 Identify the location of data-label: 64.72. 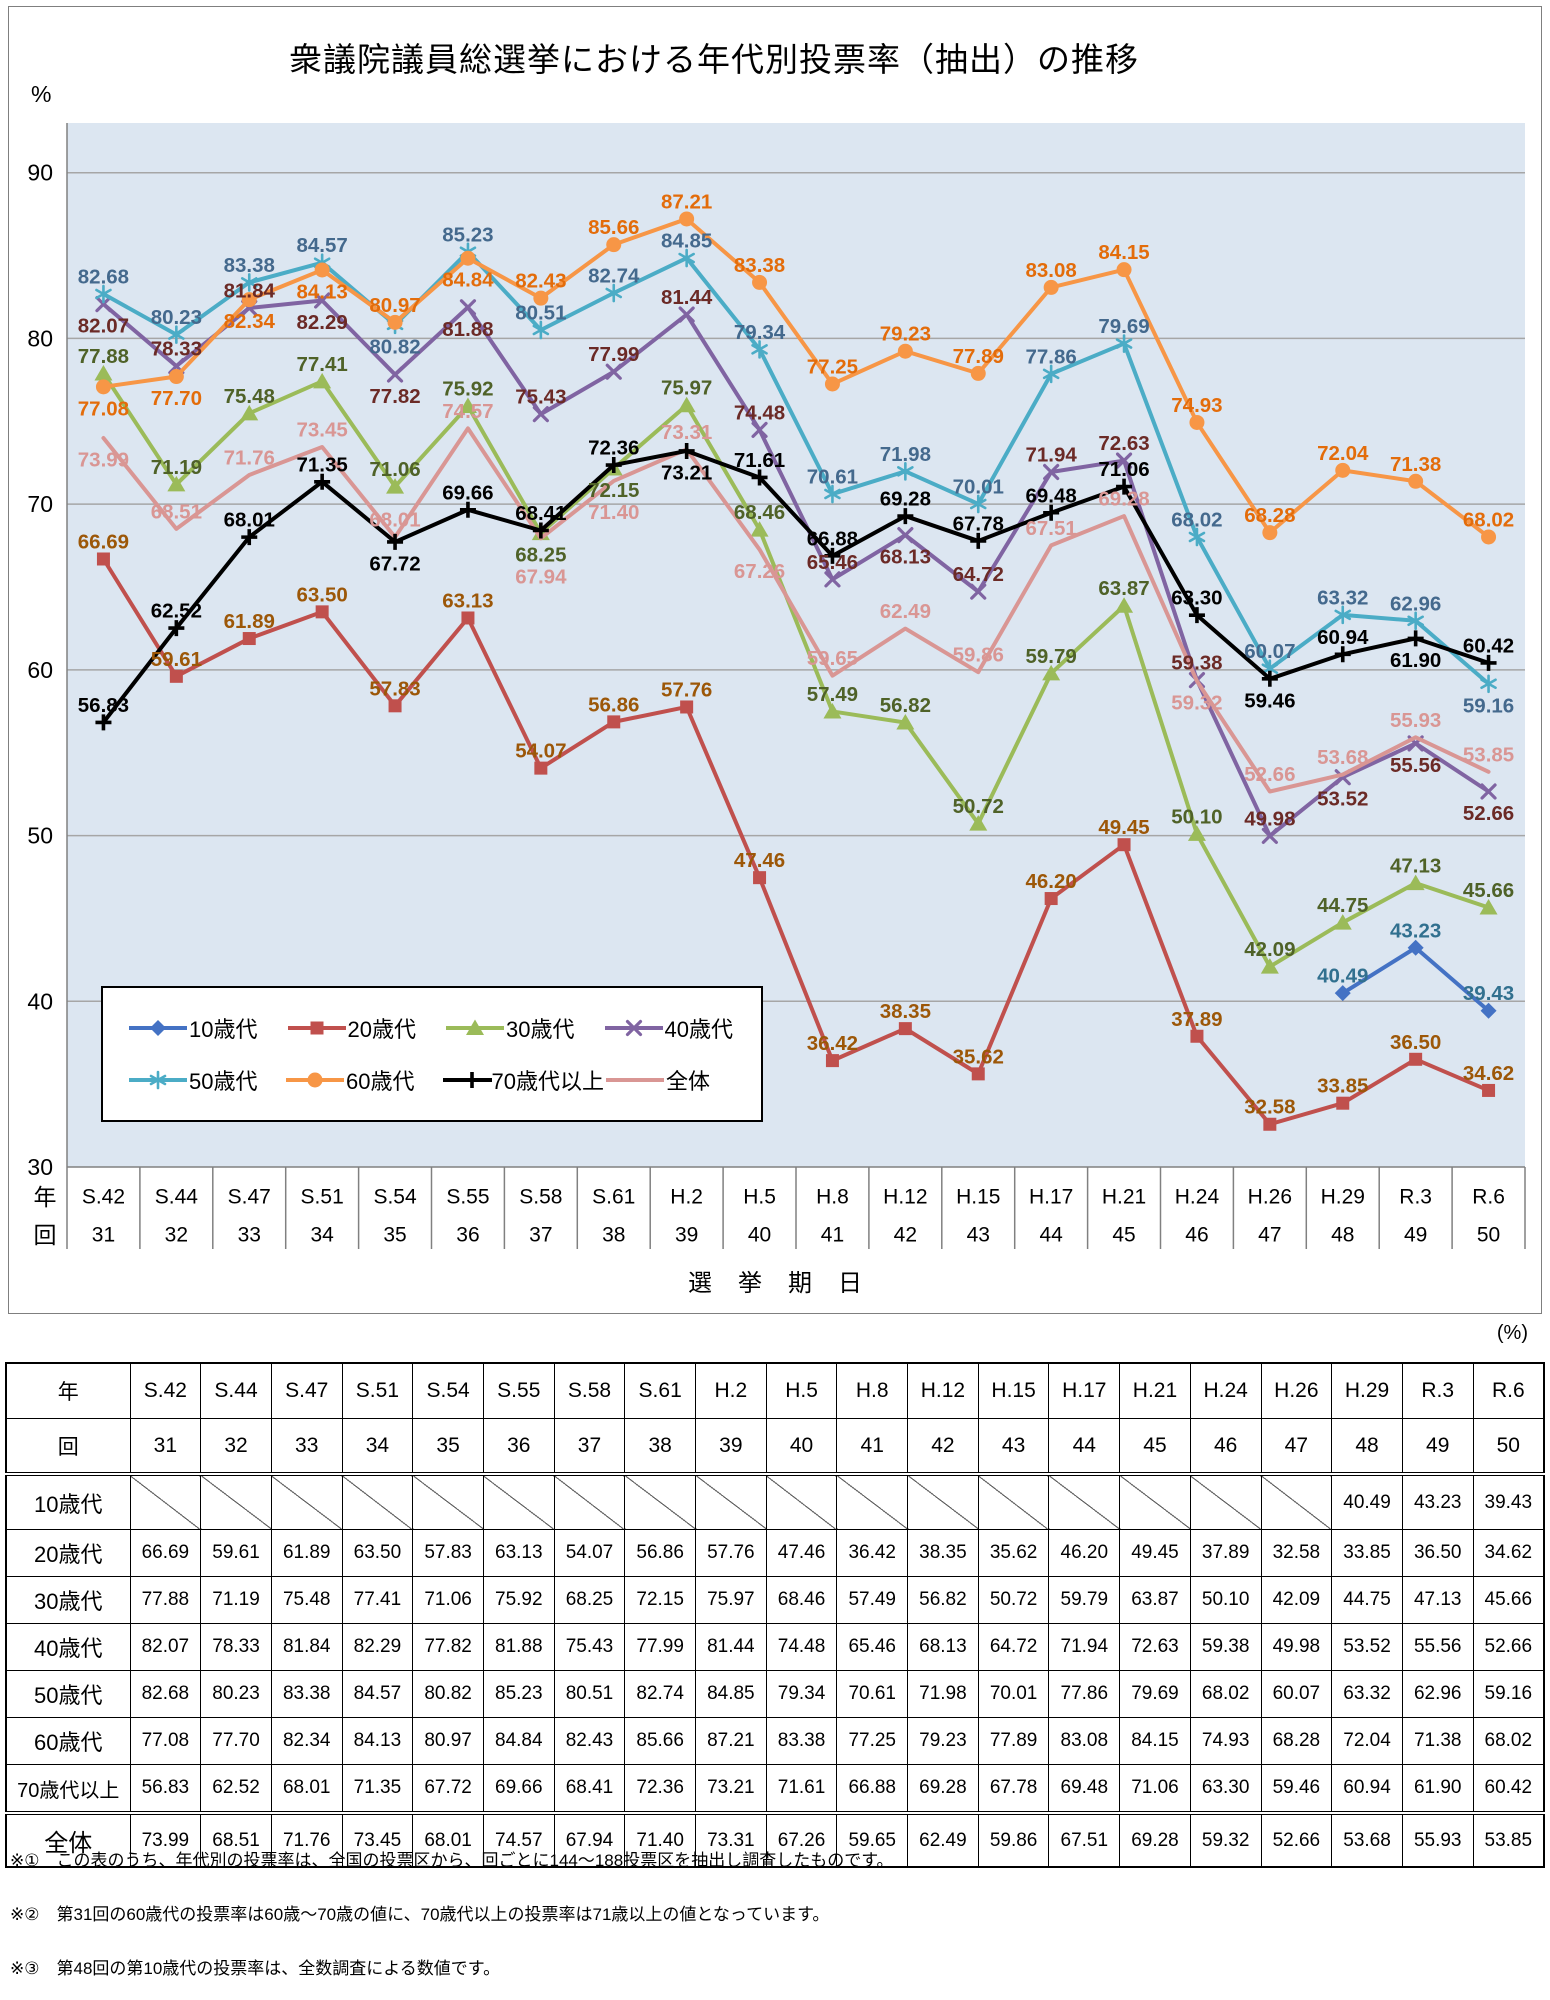
(978, 574).